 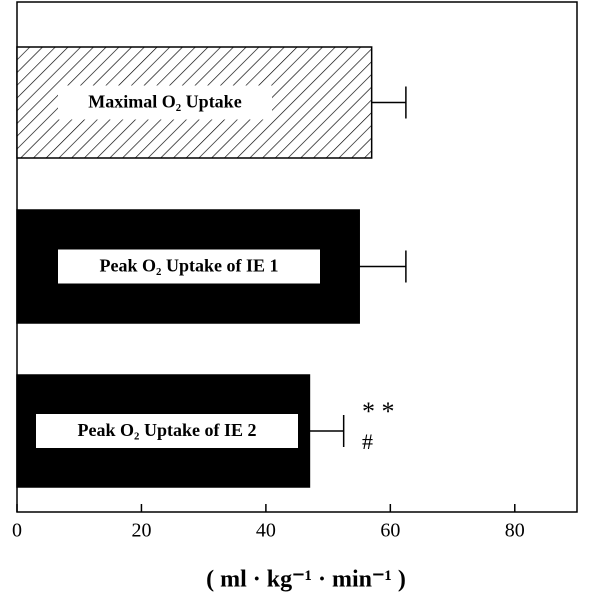 I want to click on bar-label: Peak O₂ Uptake of IE 1, so click(x=189, y=266).